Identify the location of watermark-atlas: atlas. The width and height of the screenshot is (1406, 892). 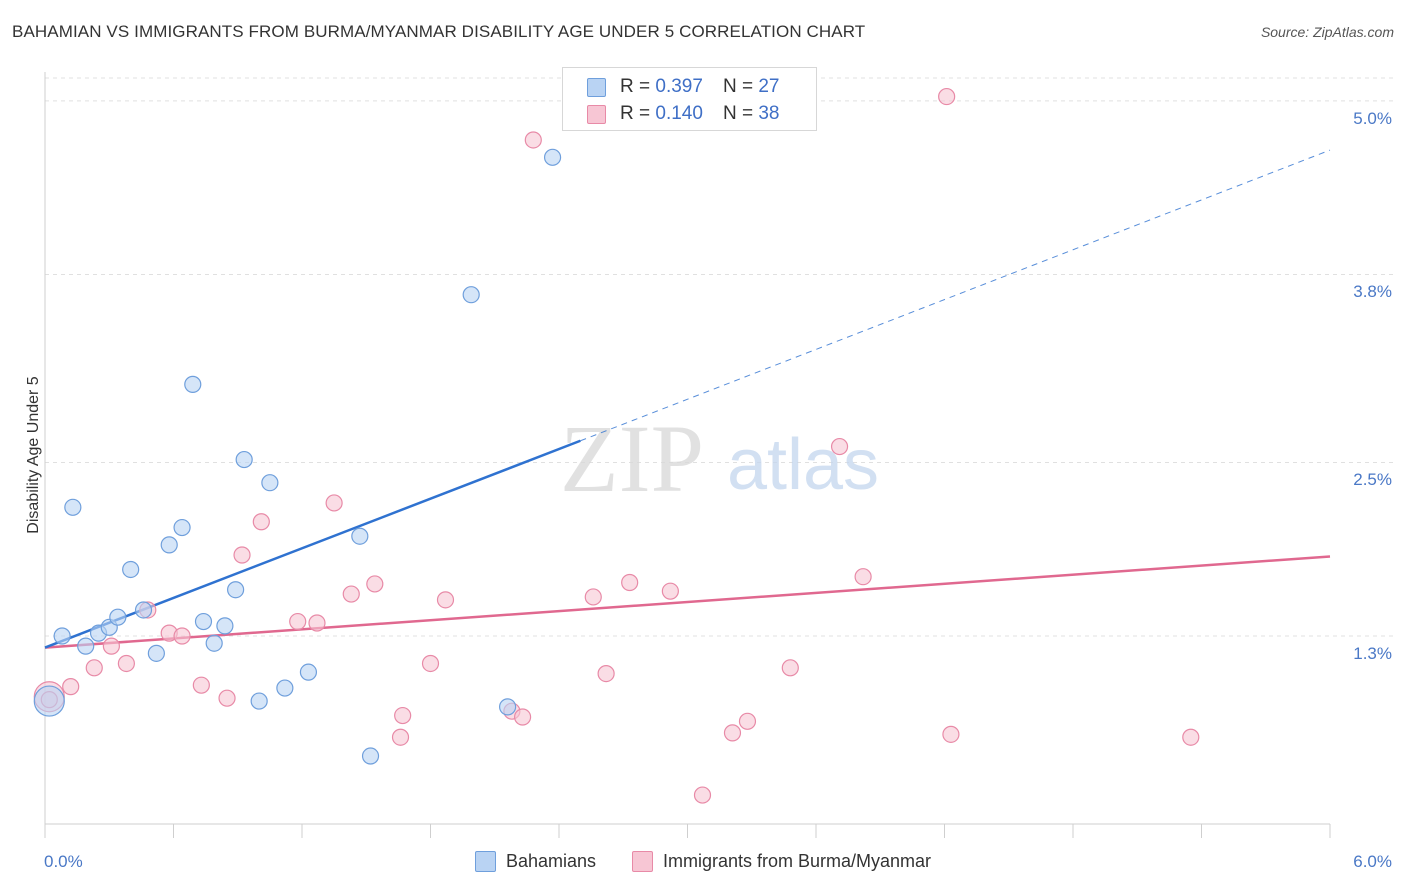
(803, 465).